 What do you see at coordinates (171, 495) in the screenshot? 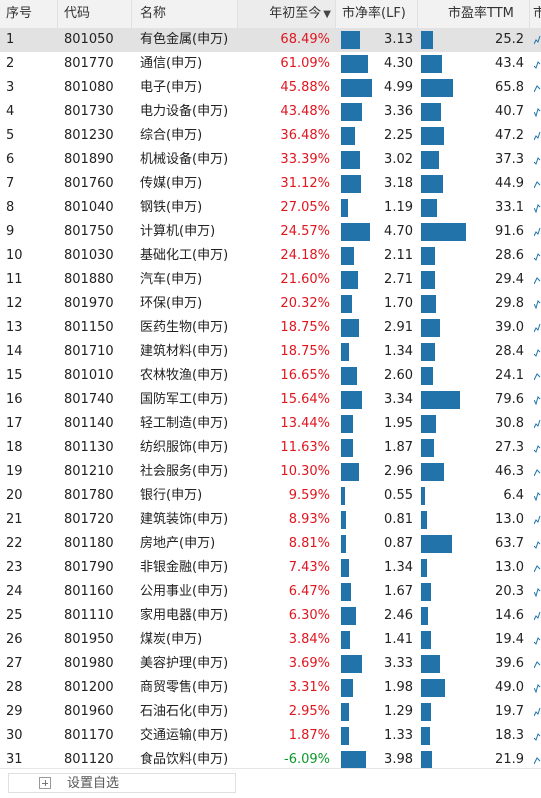
I see `row-name: 银行(申万)` at bounding box center [171, 495].